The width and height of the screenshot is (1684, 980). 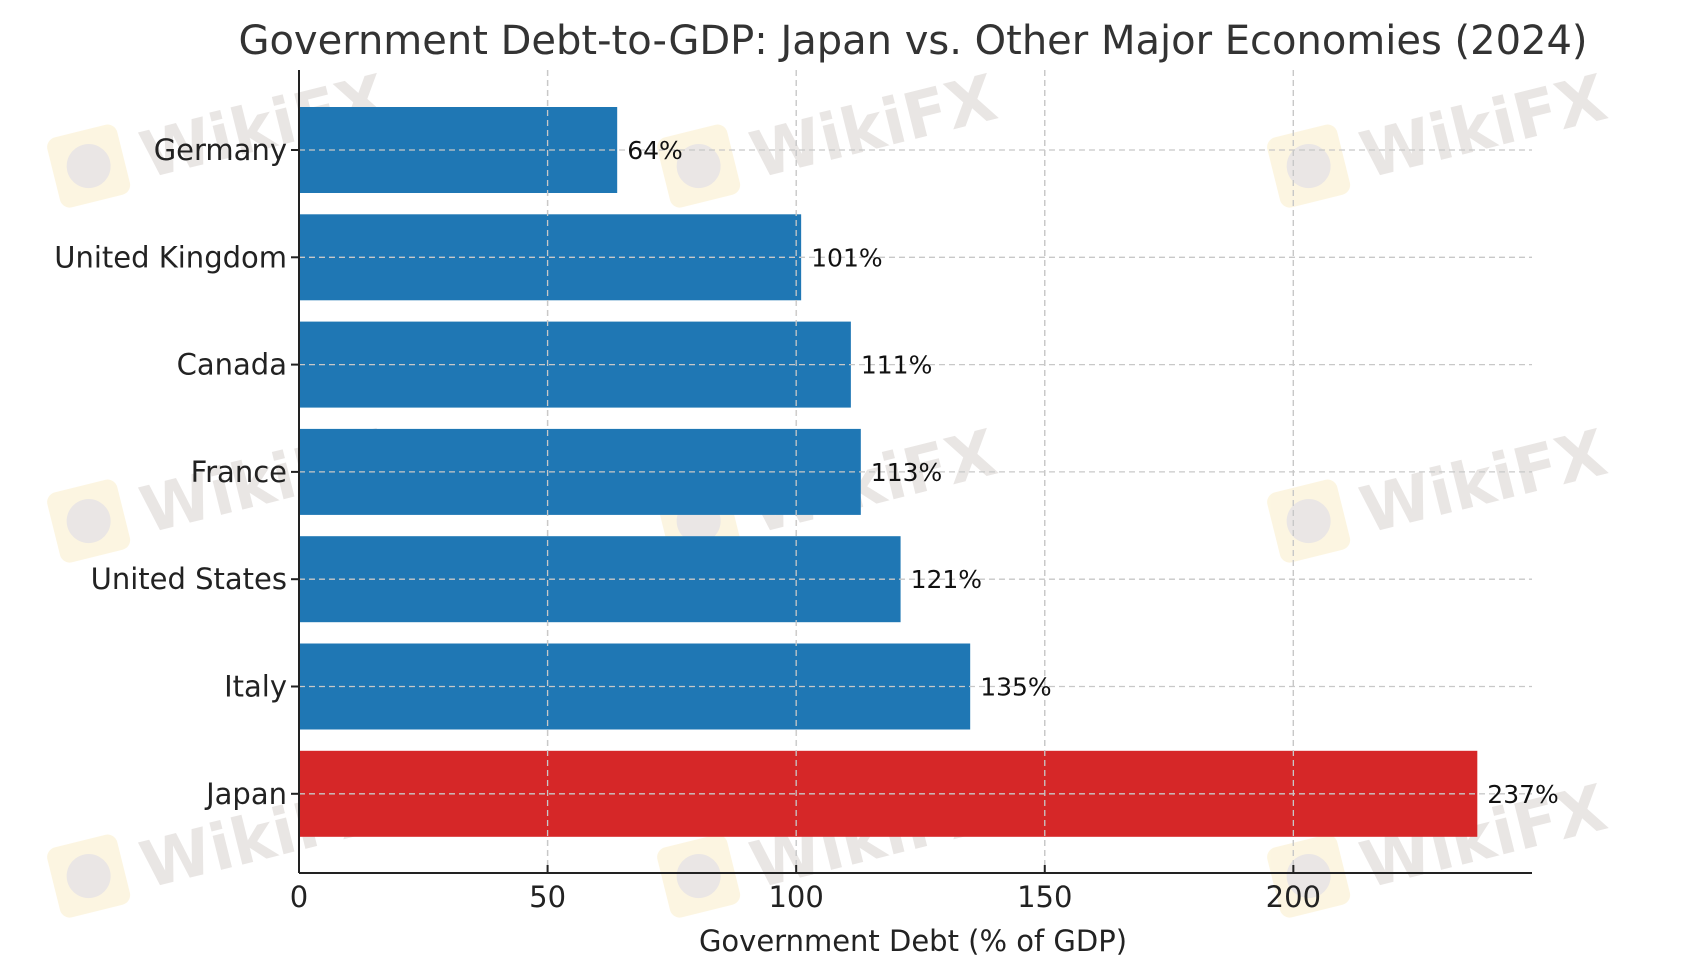 What do you see at coordinates (795, 897) in the screenshot?
I see `x-tick-label: 100` at bounding box center [795, 897].